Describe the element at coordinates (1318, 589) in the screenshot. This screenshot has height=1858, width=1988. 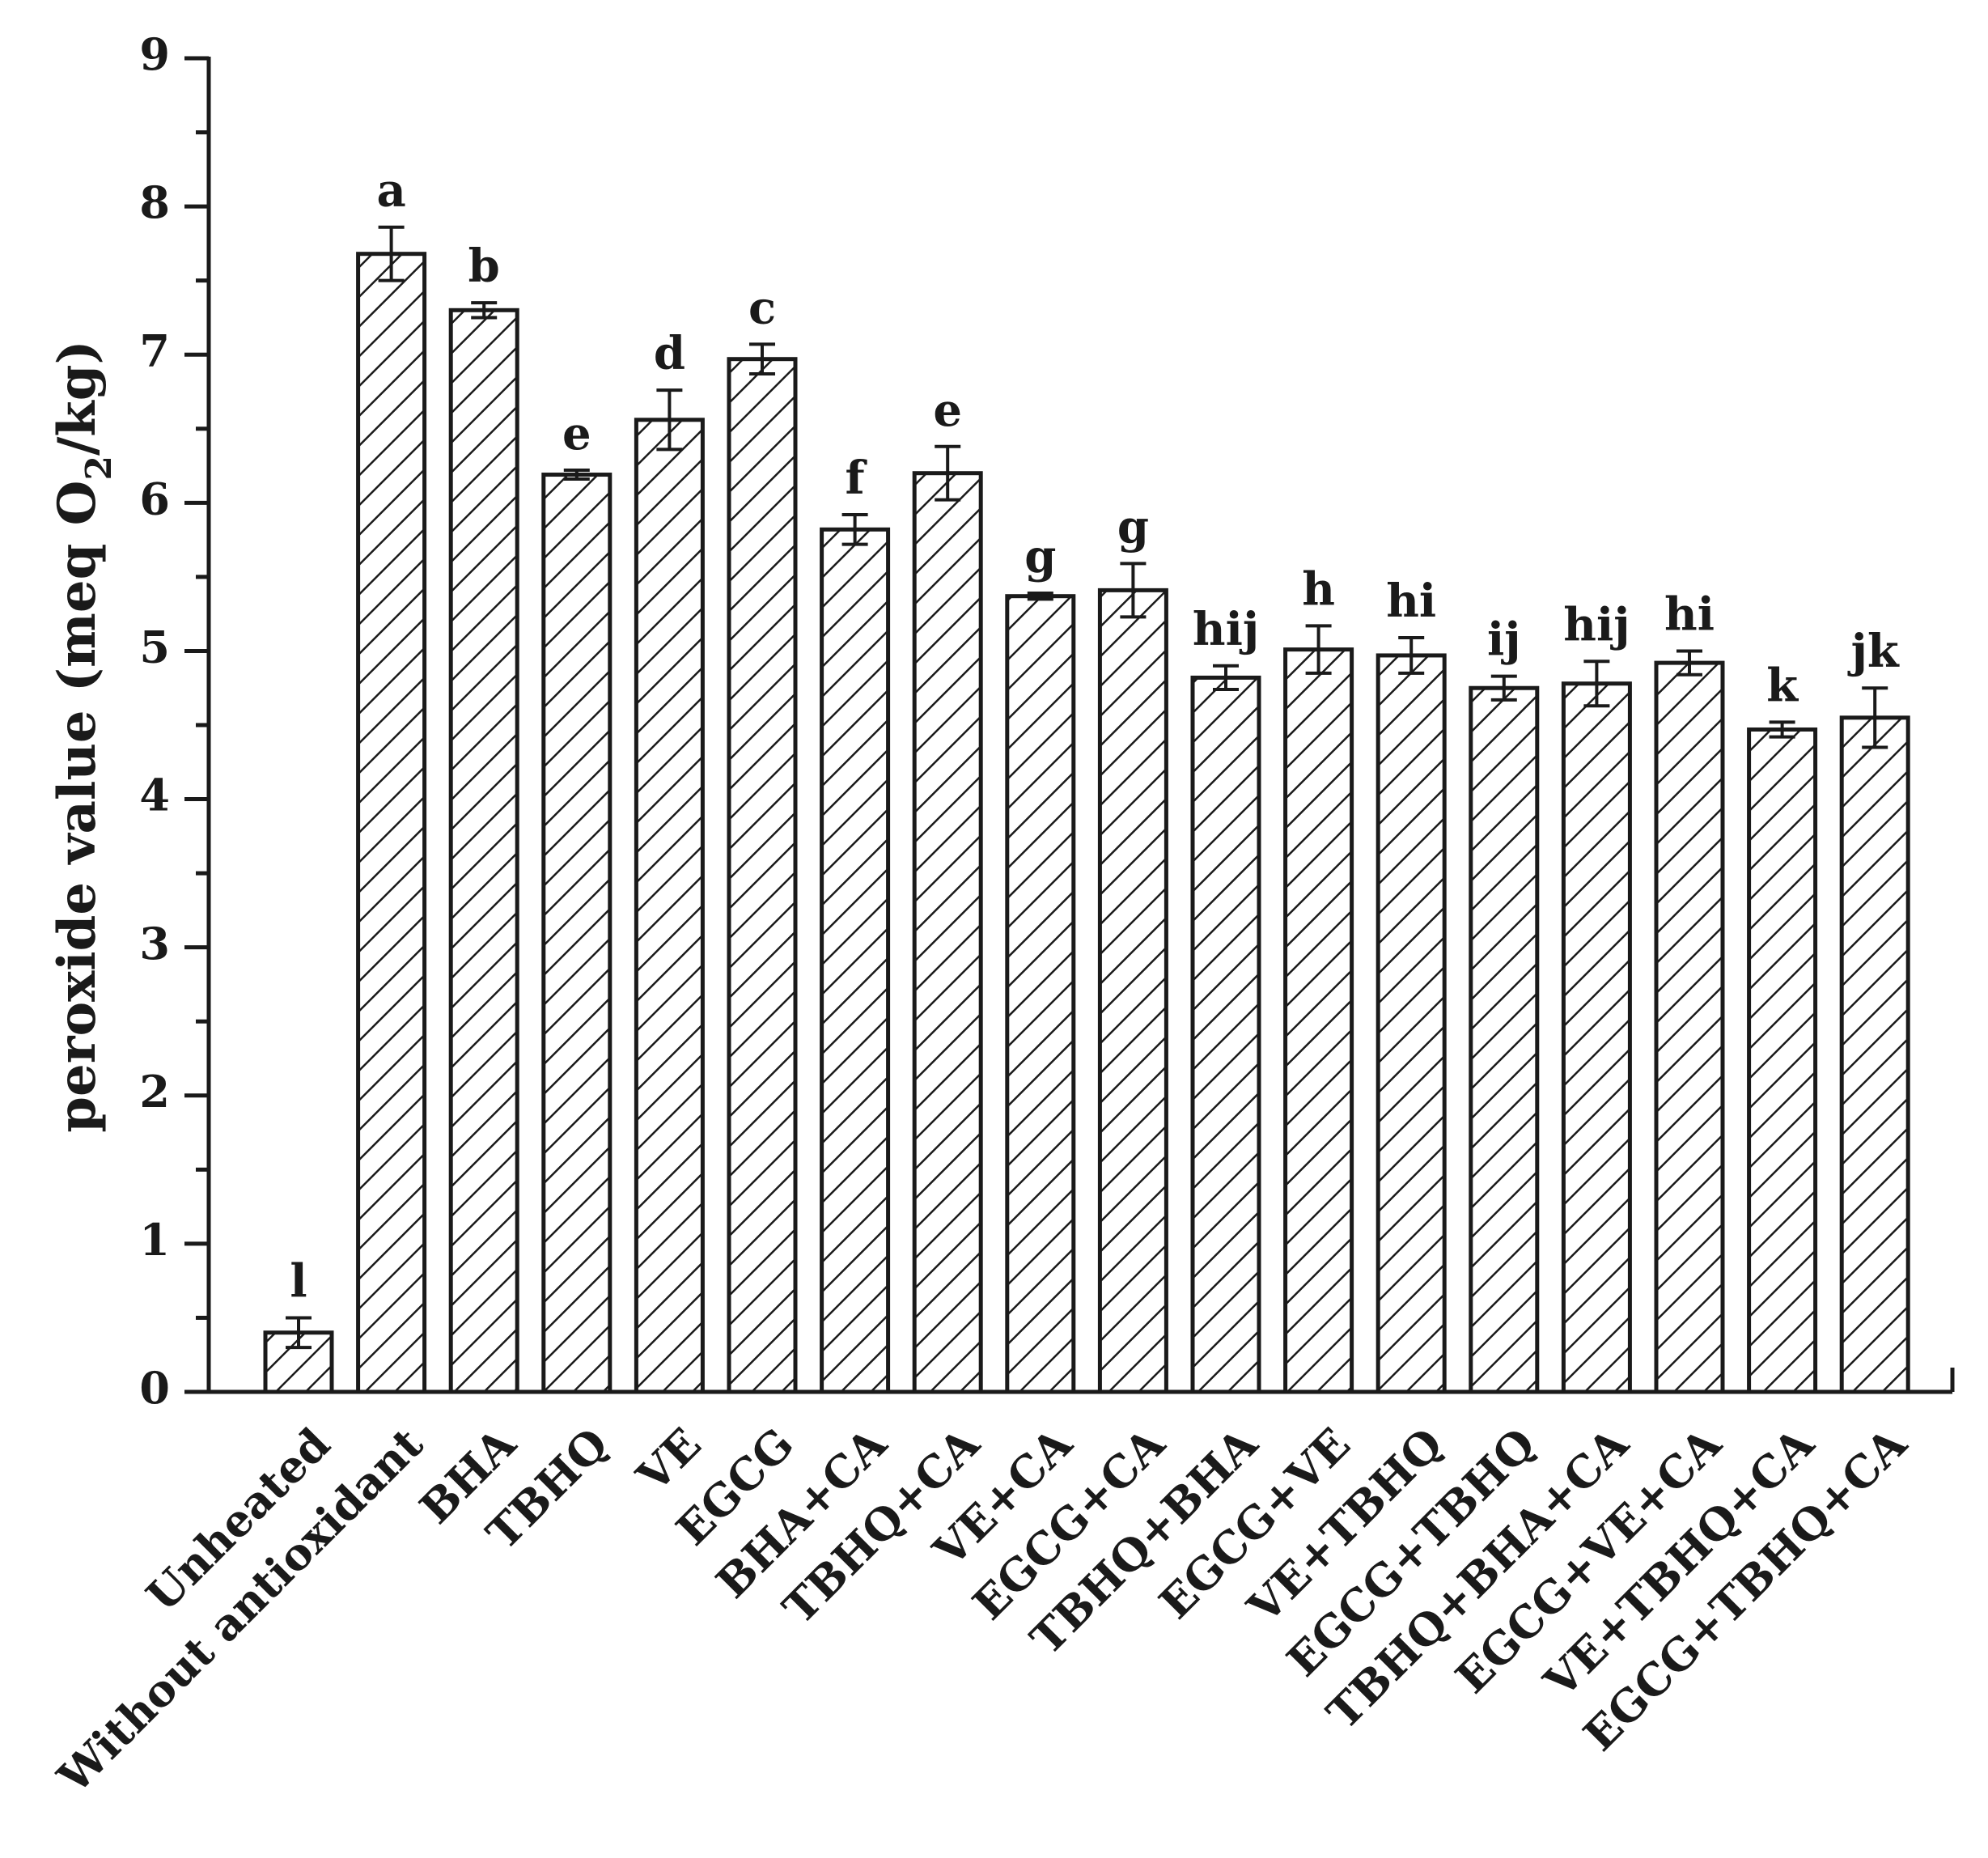
I see `significance-letter: h` at that location.